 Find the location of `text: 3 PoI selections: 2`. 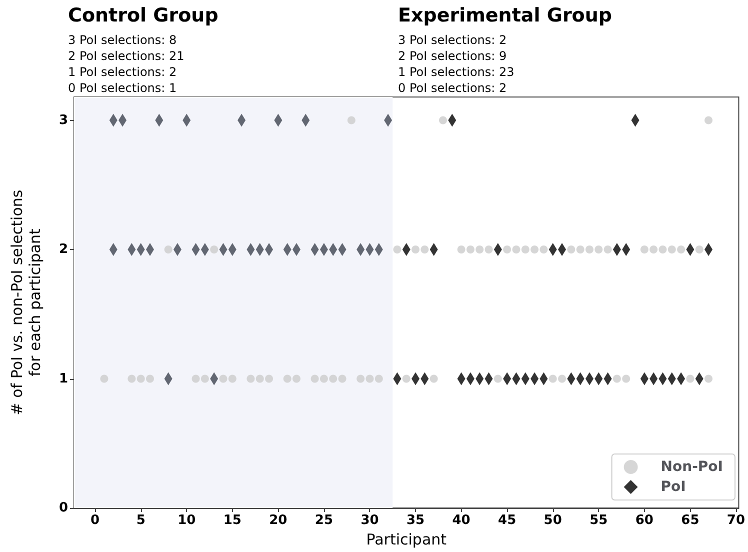

text: 3 PoI selections: 2 is located at coordinates (452, 40).